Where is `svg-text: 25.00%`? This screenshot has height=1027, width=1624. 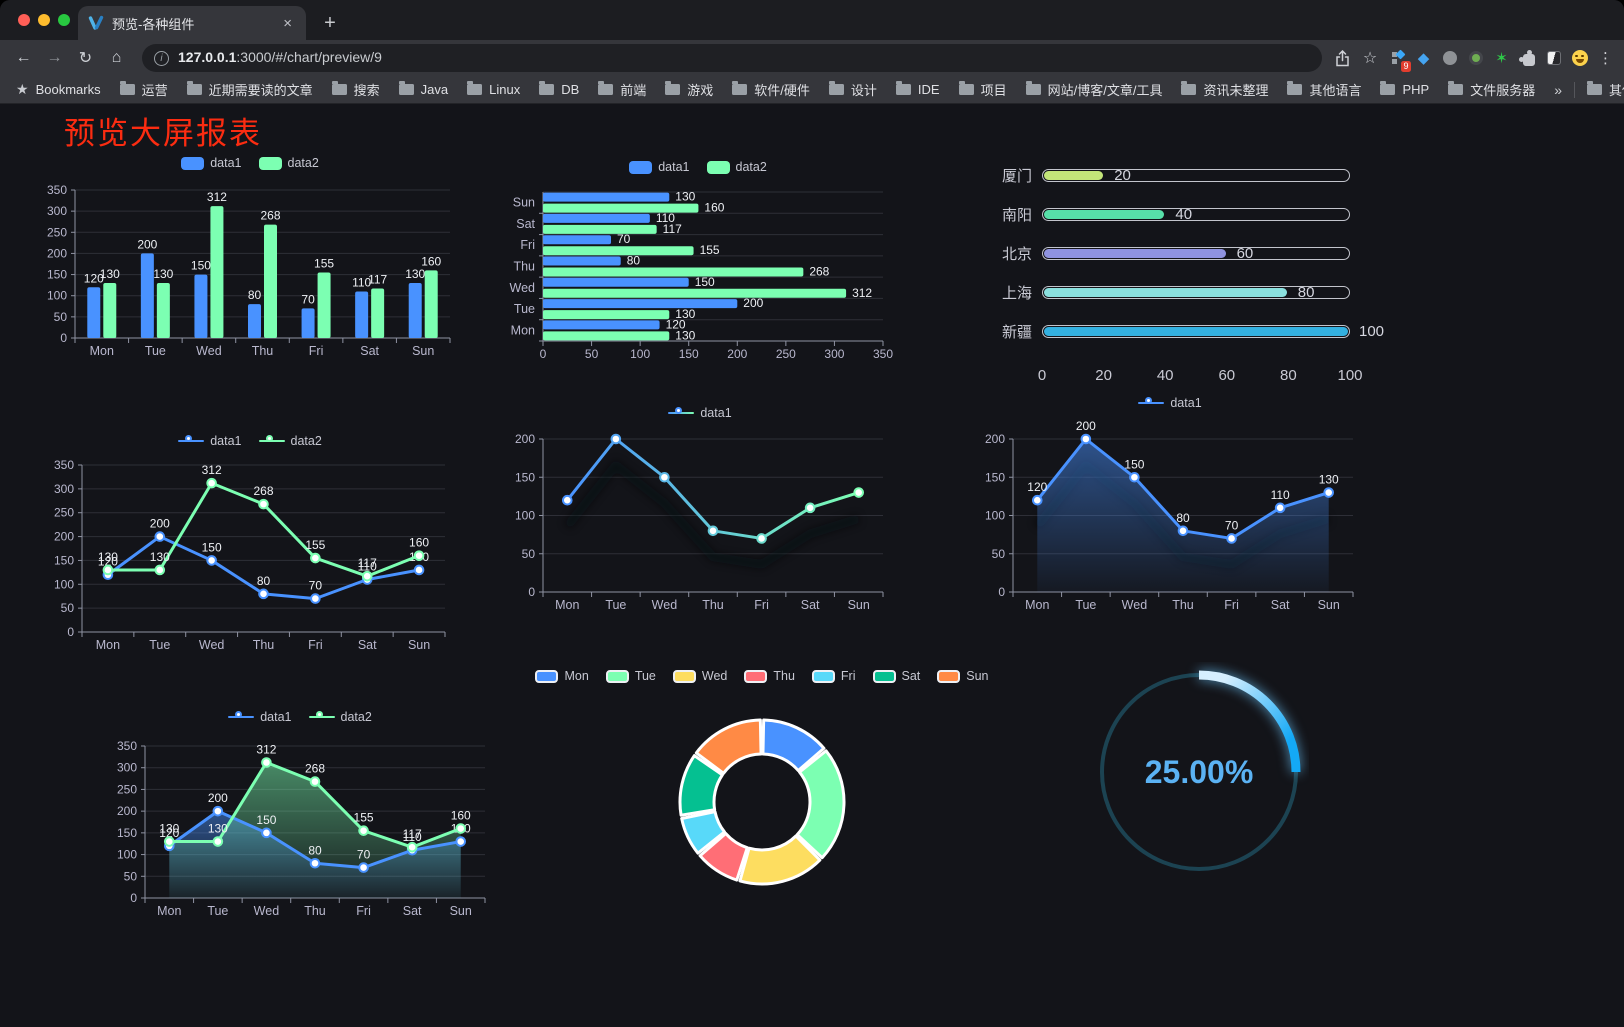
svg-text: 25.00% is located at coordinates (1199, 772).